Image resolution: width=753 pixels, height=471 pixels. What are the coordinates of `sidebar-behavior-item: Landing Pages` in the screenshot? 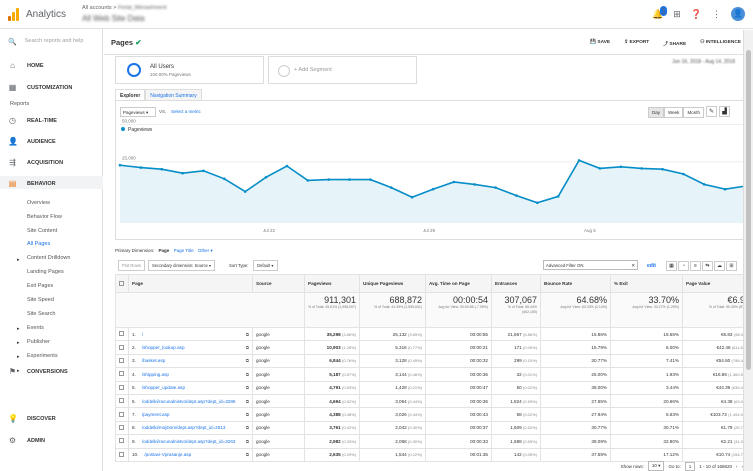 It's located at (45, 272).